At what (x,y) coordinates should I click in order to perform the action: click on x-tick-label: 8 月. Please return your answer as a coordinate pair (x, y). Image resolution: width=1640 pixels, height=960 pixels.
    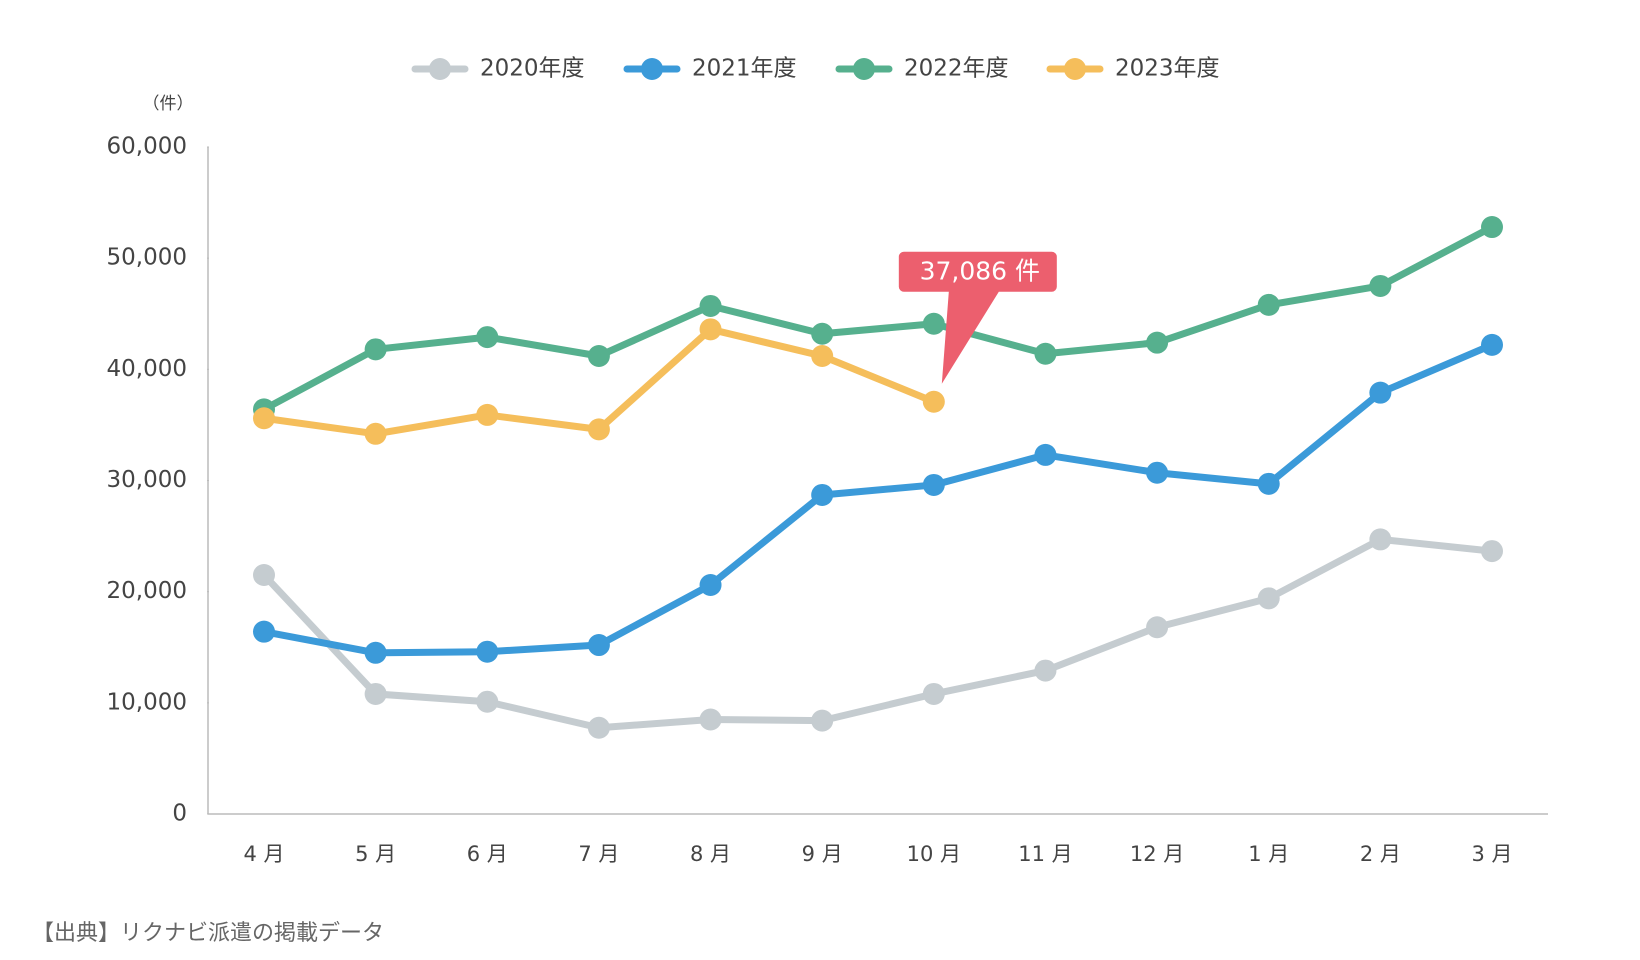
    Looking at the image, I should click on (710, 854).